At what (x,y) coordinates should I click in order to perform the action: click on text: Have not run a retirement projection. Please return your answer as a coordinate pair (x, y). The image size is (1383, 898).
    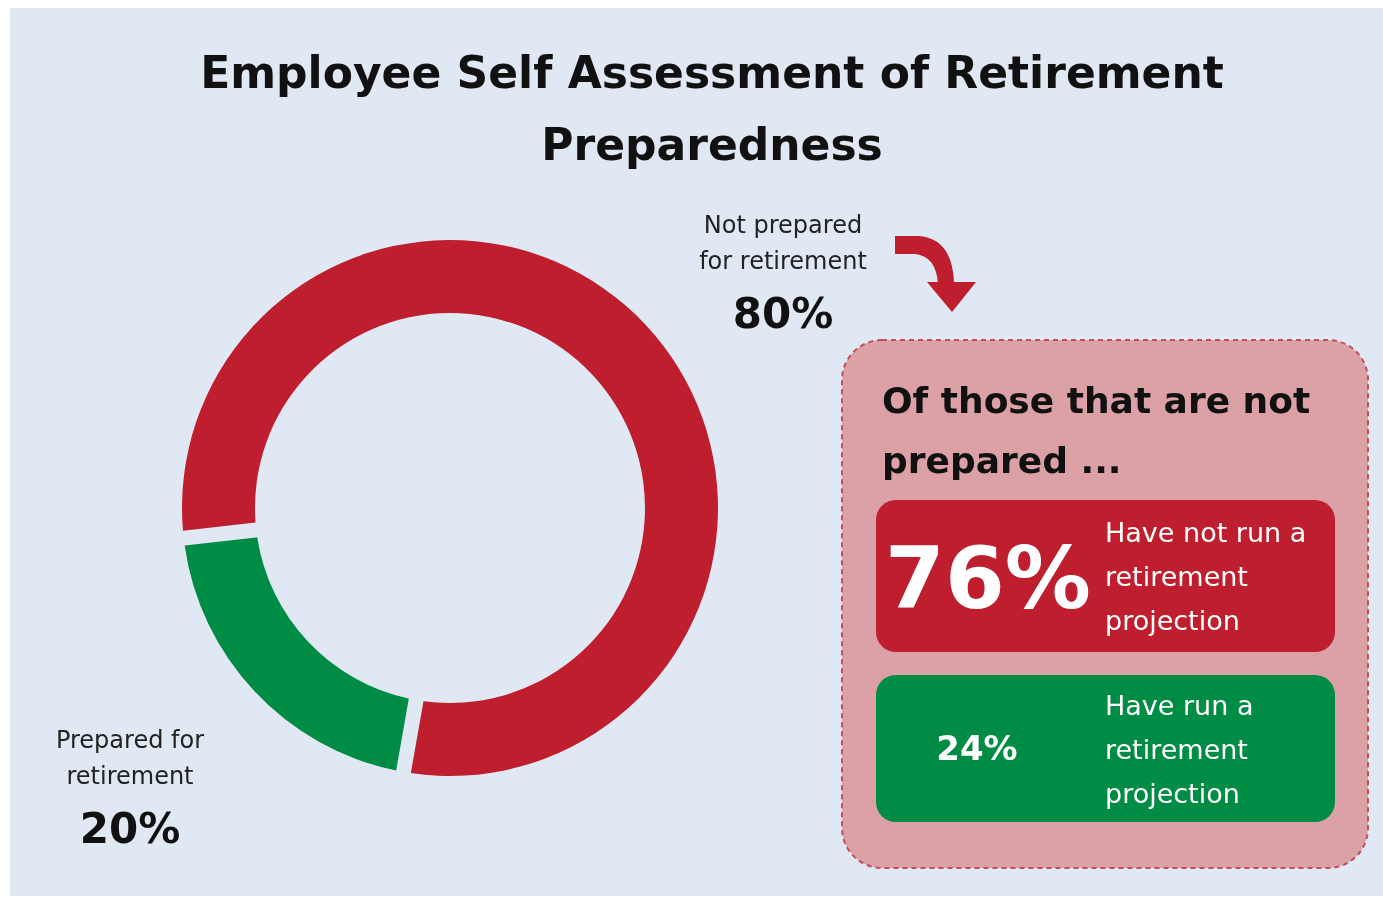
    Looking at the image, I should click on (1206, 576).